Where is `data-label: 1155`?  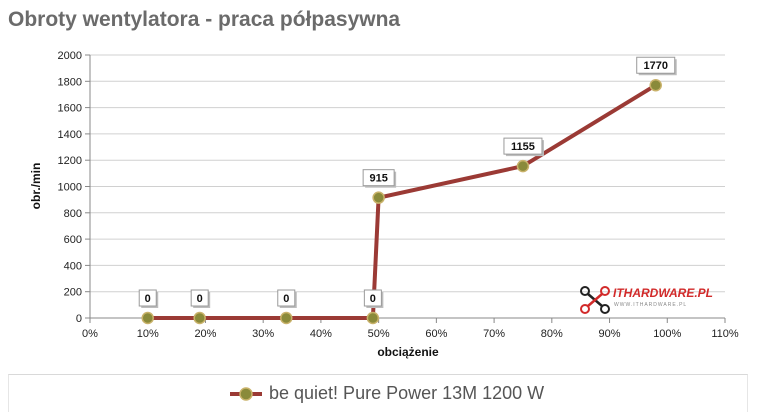
data-label: 1155 is located at coordinates (523, 147).